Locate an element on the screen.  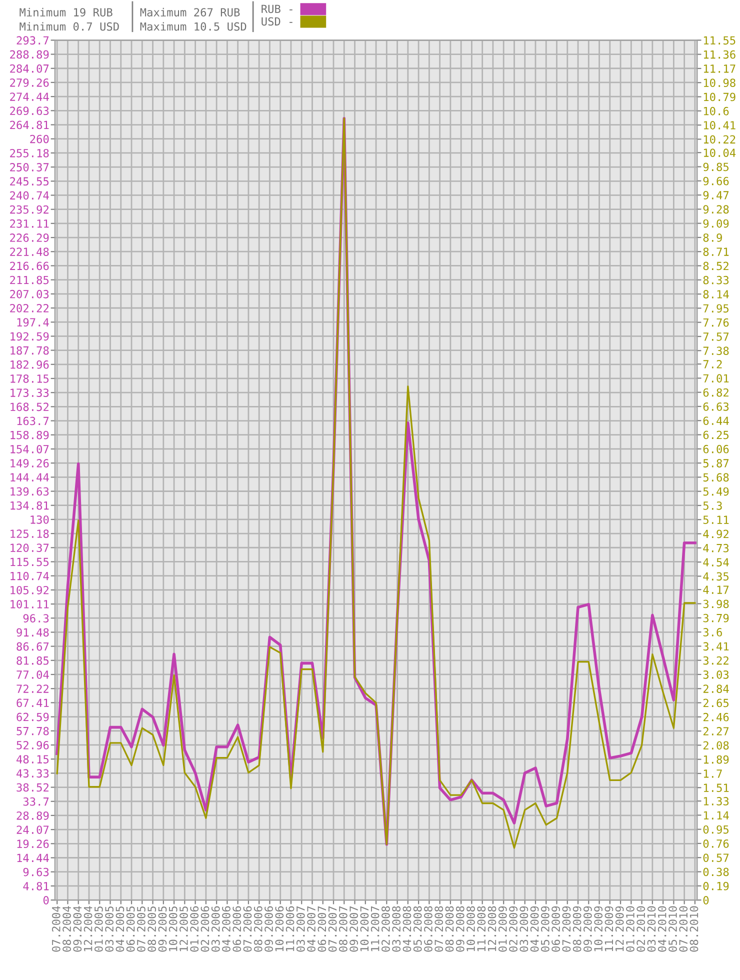
y-tick-label: 231.11 is located at coordinates (29, 223).